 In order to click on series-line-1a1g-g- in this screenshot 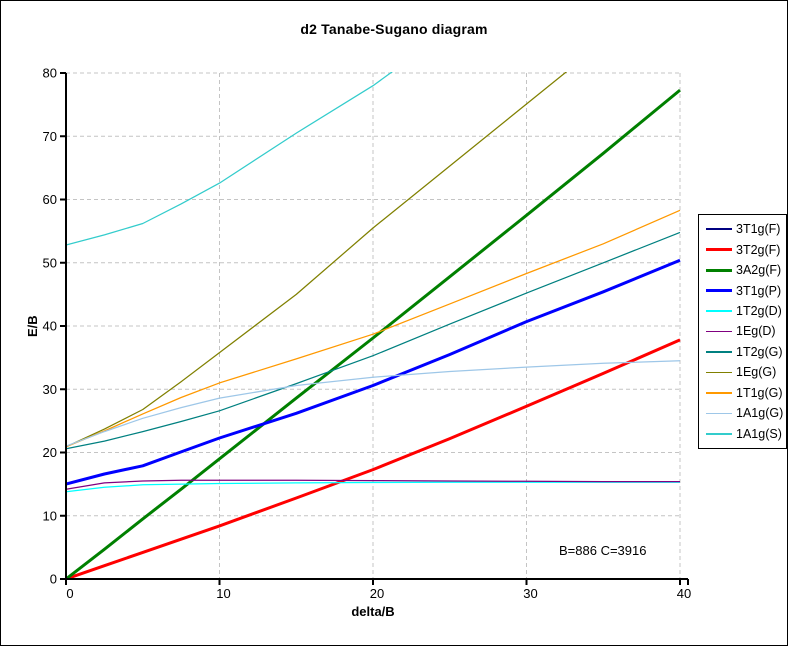, I will do `click(373, 403)`.